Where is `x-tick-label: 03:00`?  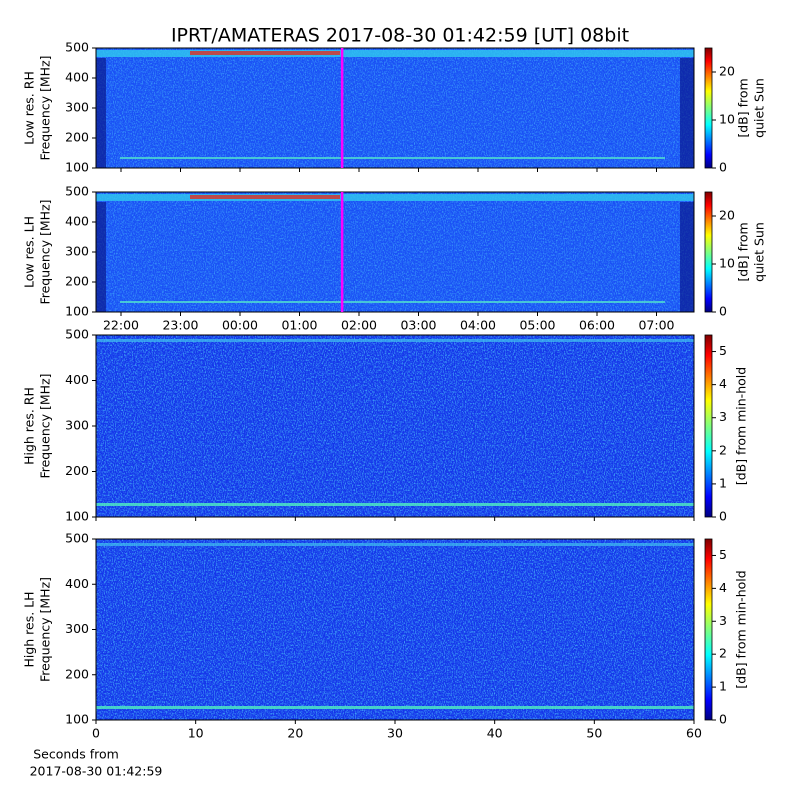 x-tick-label: 03:00 is located at coordinates (418, 325).